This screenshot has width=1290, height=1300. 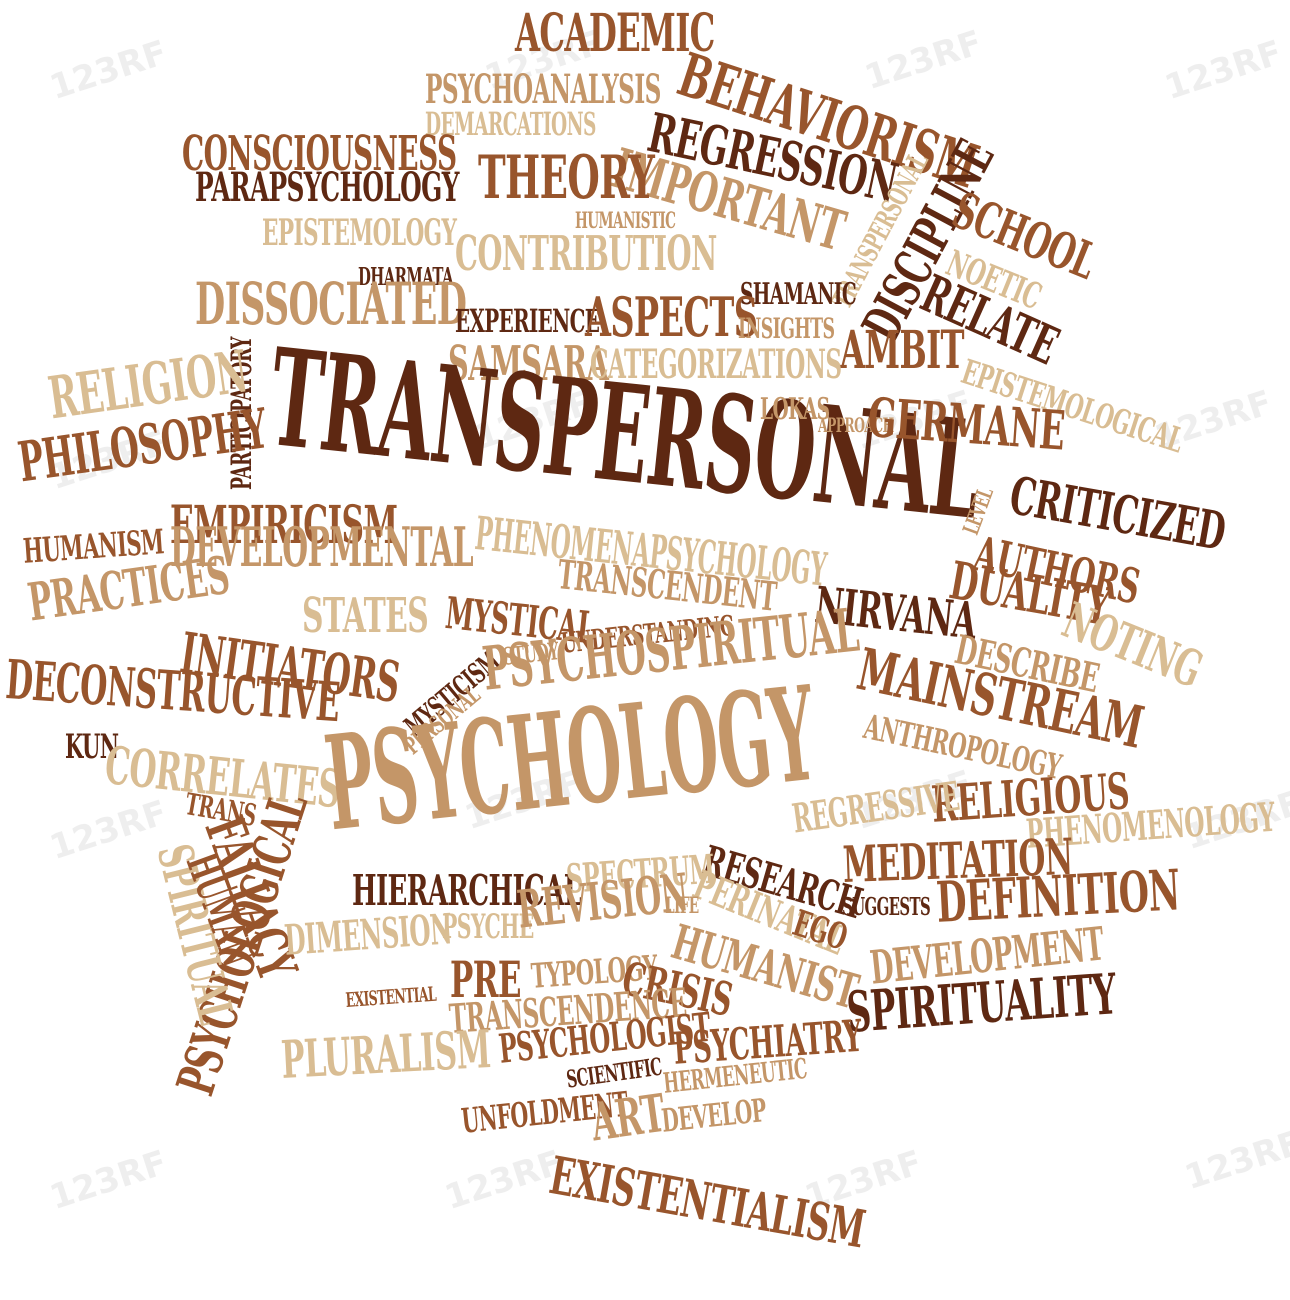 I want to click on cloud-word: EPISTEMOLOGY, so click(x=359, y=233).